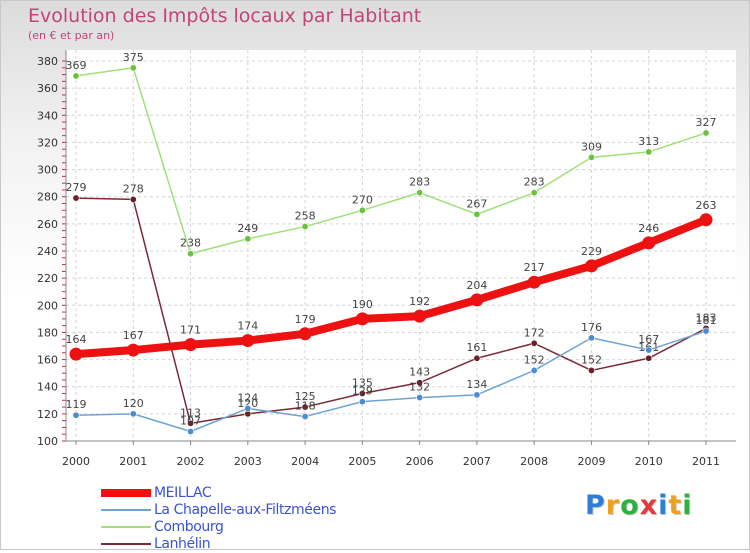 Image resolution: width=750 pixels, height=553 pixels. Describe the element at coordinates (649, 505) in the screenshot. I see `logo-letter: x` at that location.